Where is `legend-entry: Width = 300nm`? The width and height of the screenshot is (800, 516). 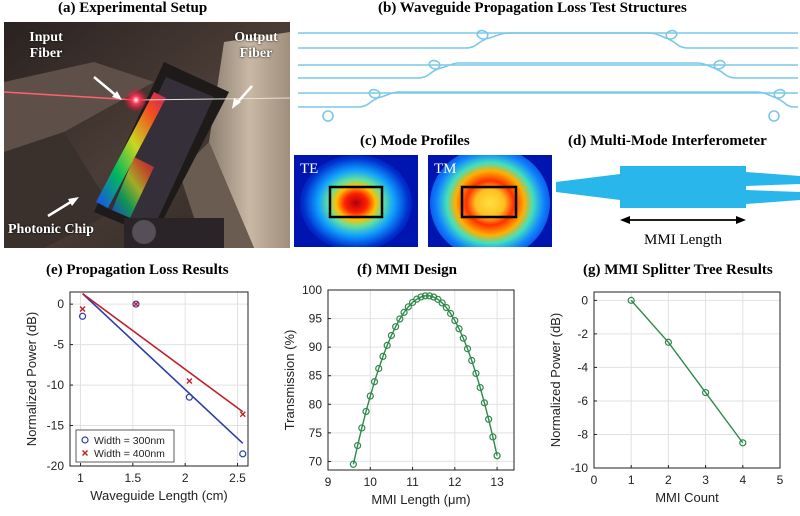 legend-entry: Width = 300nm is located at coordinates (129, 441).